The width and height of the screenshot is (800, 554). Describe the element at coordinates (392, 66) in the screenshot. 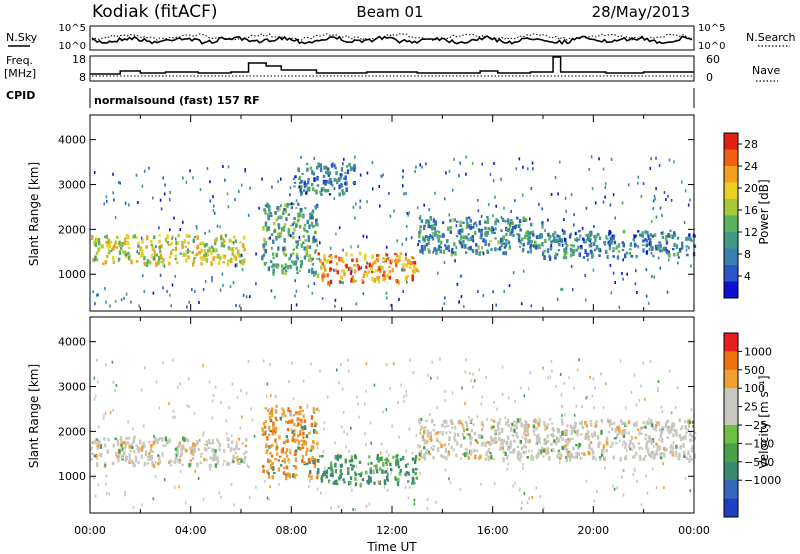

I see `freq-traces` at that location.